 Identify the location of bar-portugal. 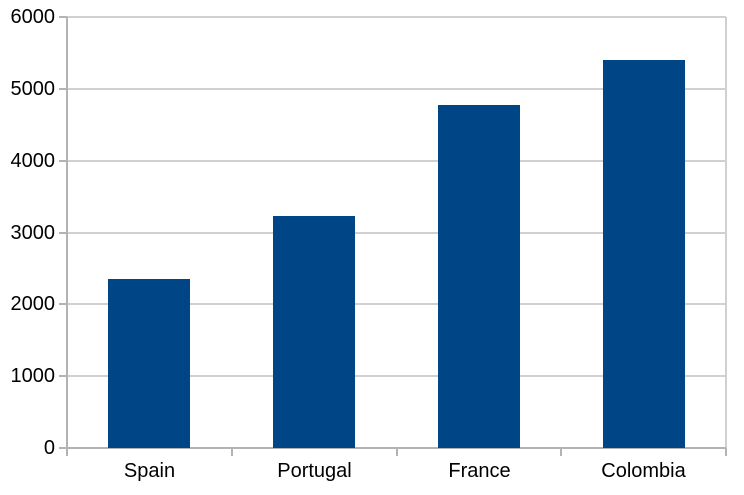
(314, 332).